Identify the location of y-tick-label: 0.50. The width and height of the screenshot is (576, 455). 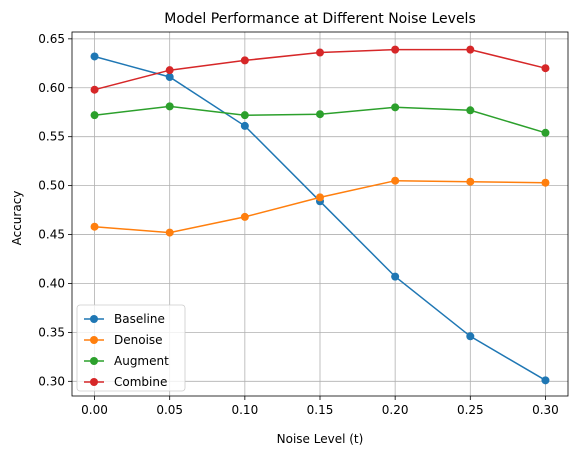
(51, 186).